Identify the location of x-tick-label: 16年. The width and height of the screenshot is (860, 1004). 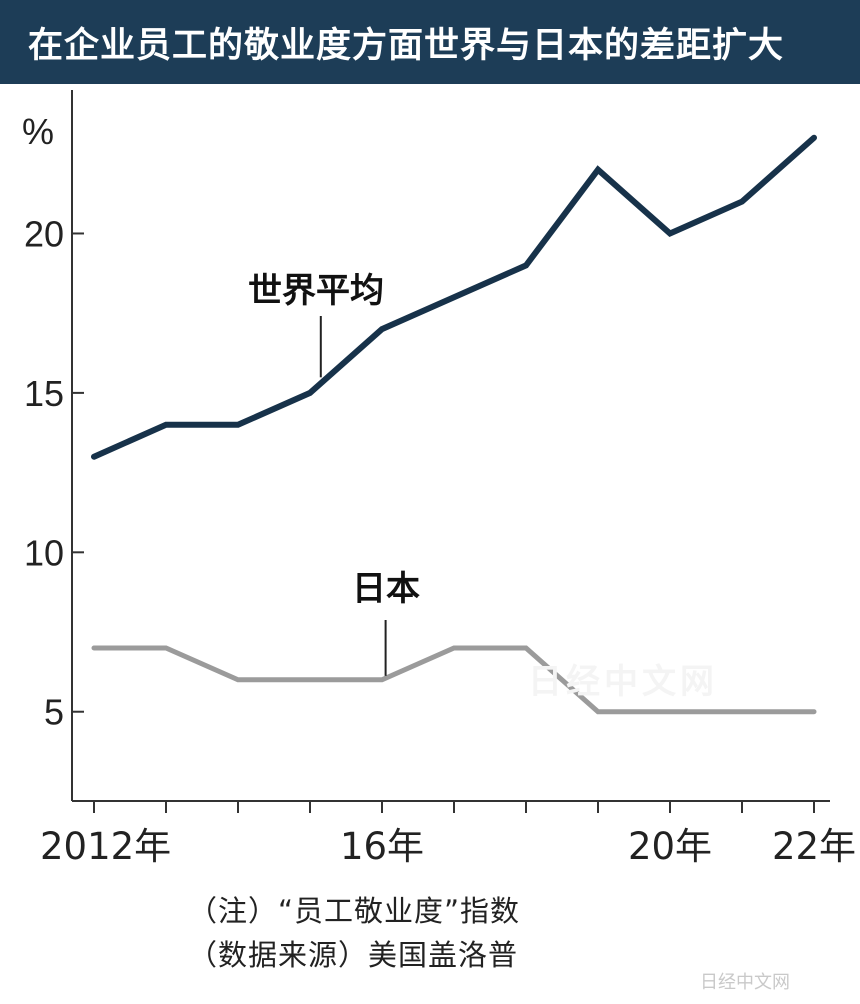
(382, 846).